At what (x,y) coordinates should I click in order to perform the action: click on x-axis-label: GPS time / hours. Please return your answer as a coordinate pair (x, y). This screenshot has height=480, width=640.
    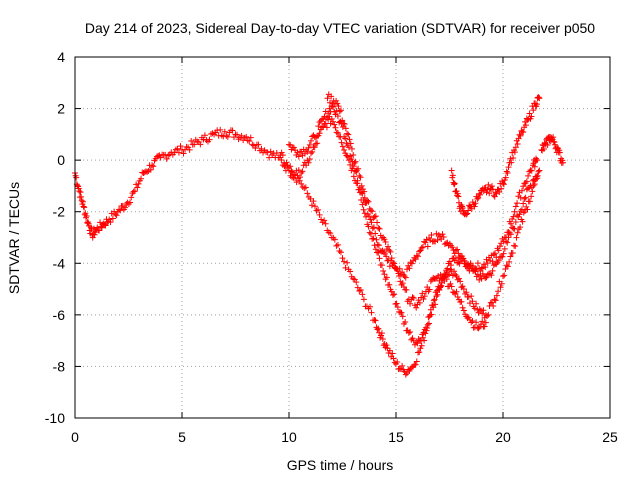
    Looking at the image, I should click on (340, 465).